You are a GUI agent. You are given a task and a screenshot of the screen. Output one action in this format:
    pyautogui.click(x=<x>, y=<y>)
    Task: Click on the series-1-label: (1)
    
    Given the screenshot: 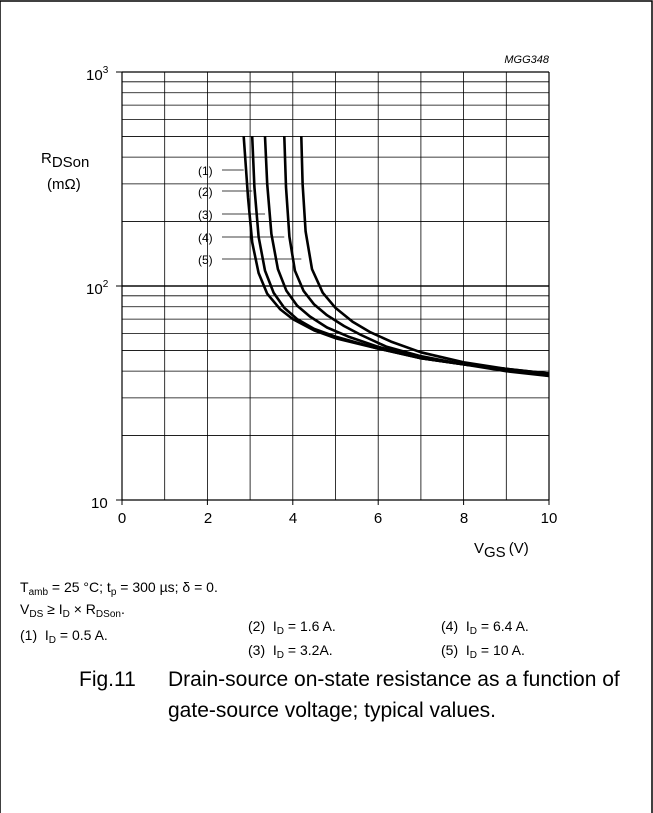 What is the action you would take?
    pyautogui.click(x=205, y=171)
    